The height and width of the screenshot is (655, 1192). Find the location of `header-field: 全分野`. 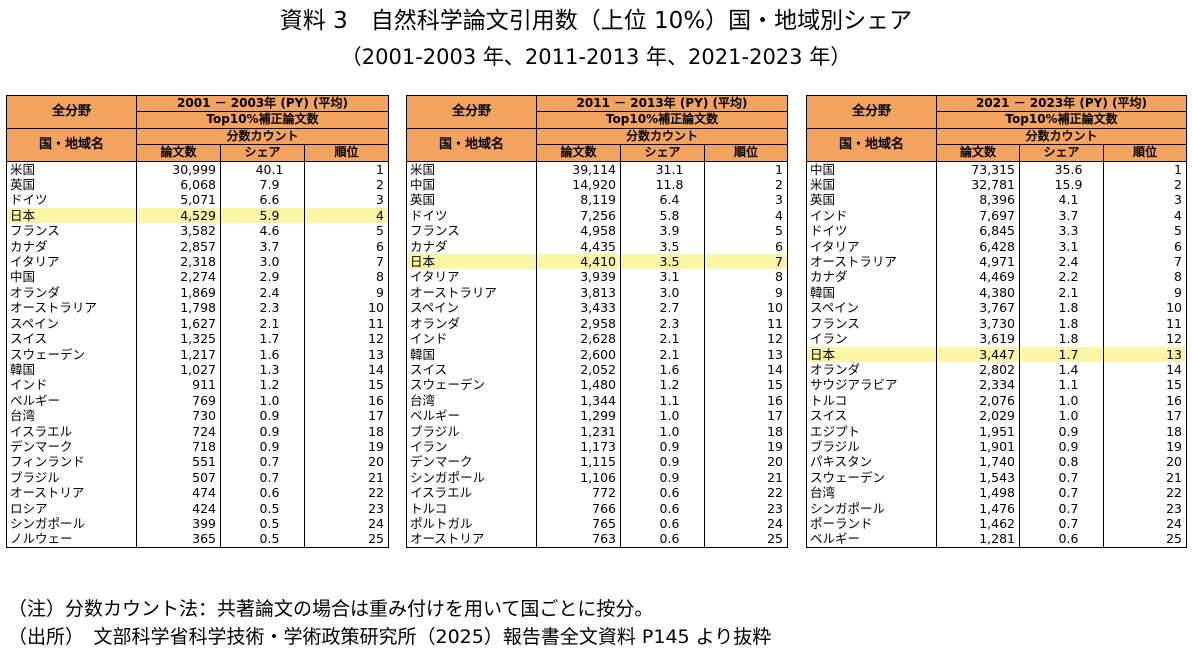

header-field: 全分野 is located at coordinates (71, 112).